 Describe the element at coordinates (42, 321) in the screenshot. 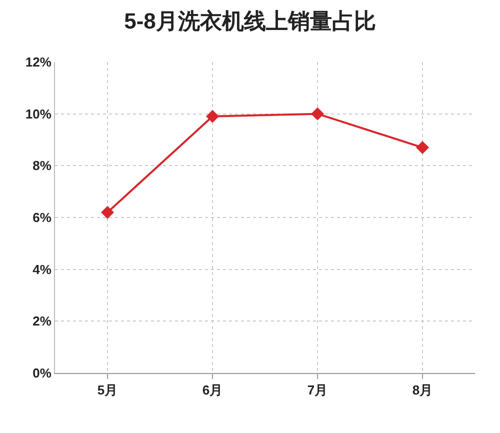

I see `y-tick-label: 2%` at that location.